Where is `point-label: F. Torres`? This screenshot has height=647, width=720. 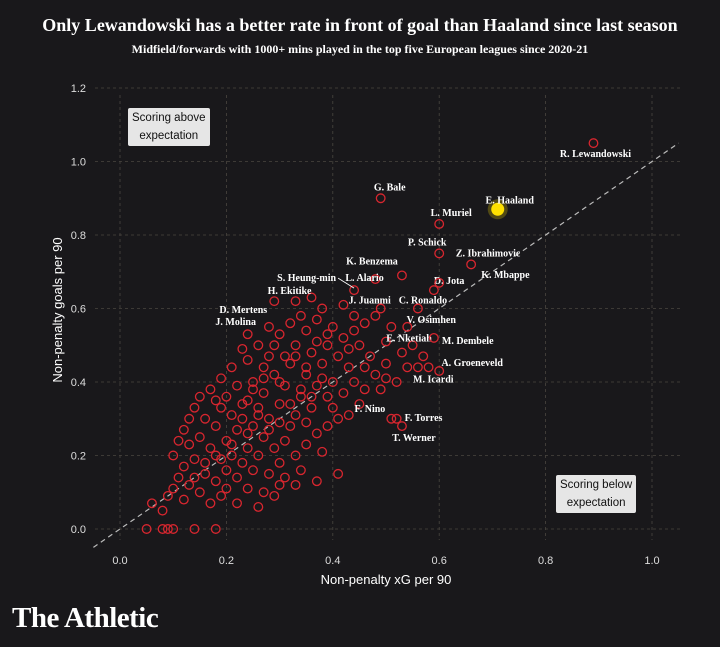
point-label: F. Torres is located at coordinates (424, 418).